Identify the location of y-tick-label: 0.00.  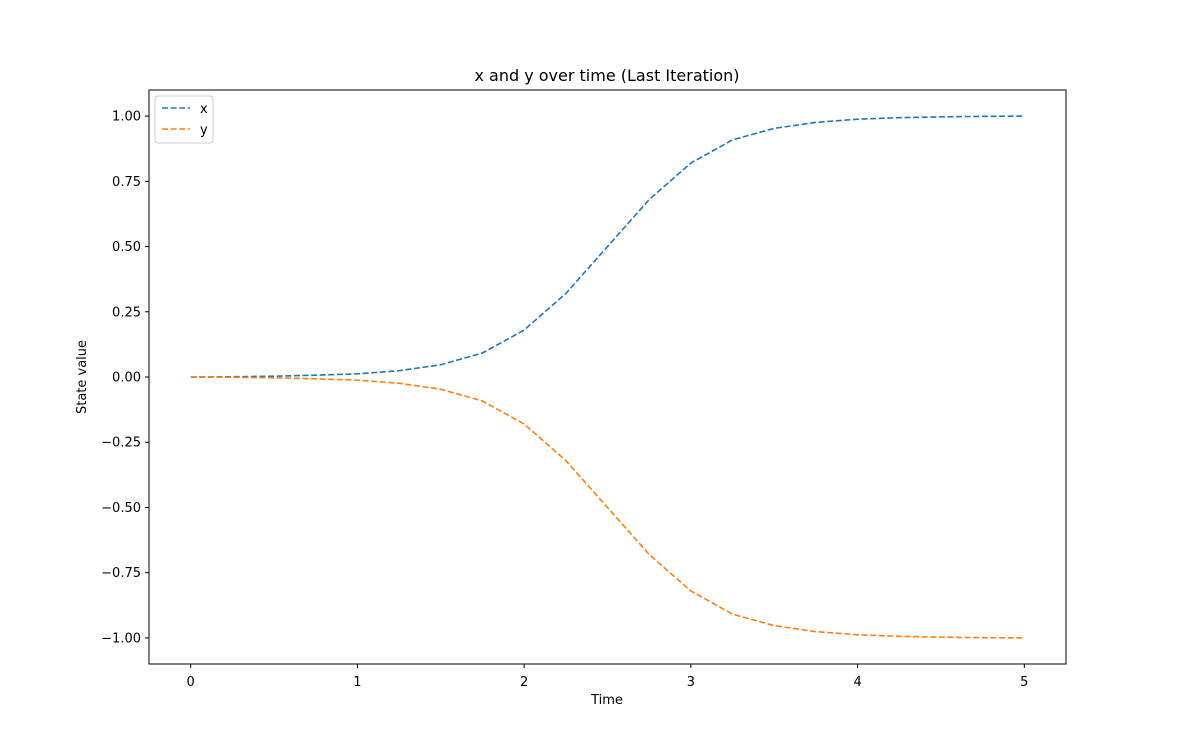
(126, 378).